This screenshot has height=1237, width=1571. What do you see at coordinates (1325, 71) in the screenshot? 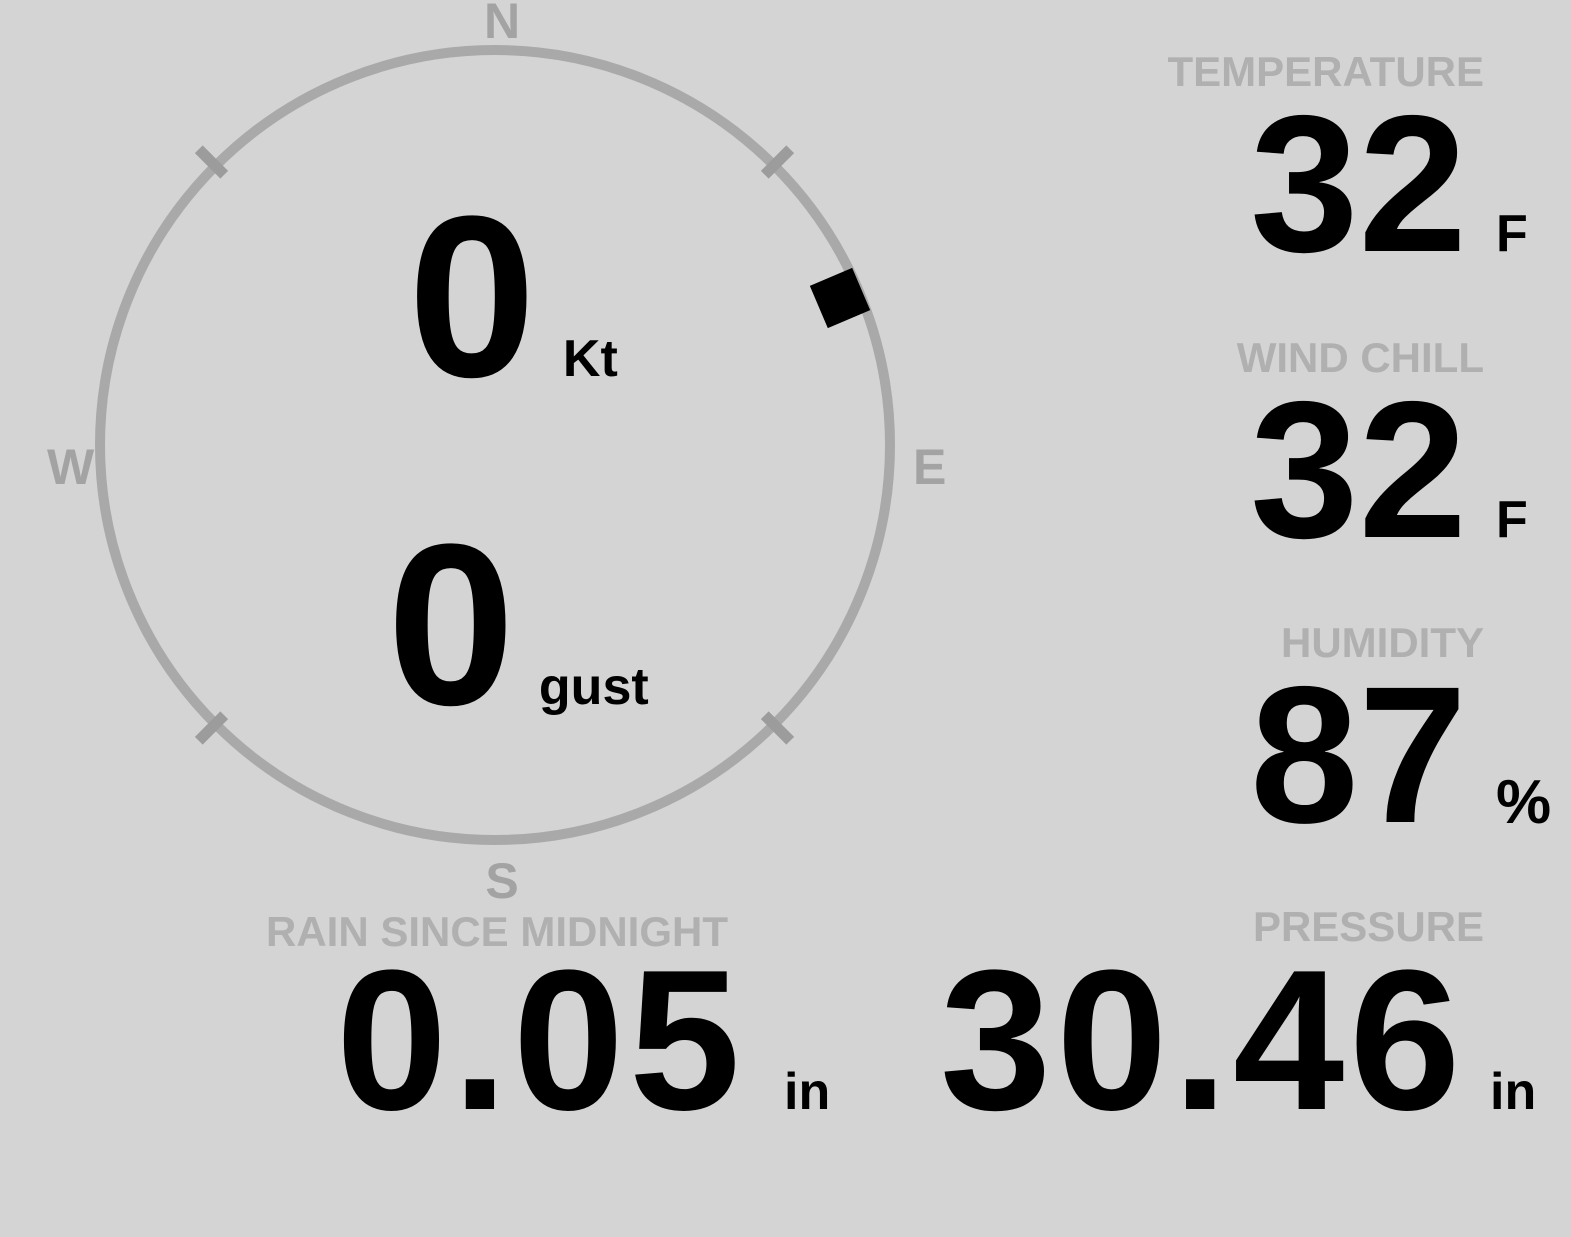
I see `temperature-label: TEMPERATURE` at bounding box center [1325, 71].